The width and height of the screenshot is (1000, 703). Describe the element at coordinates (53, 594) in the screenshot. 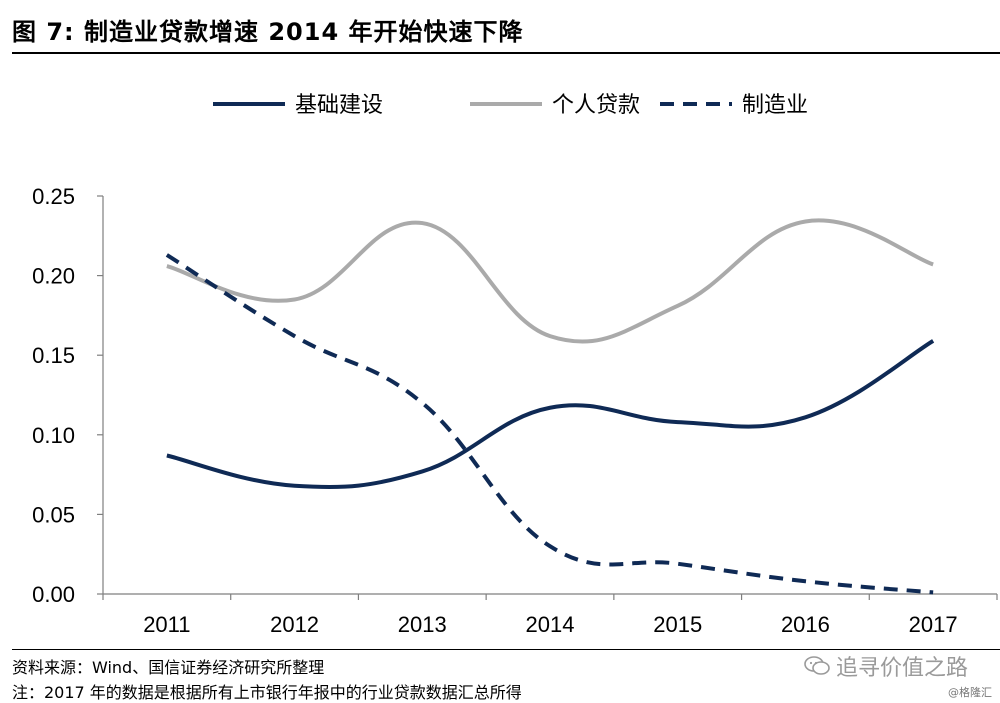

I see `y-tick-label: 0.00` at that location.